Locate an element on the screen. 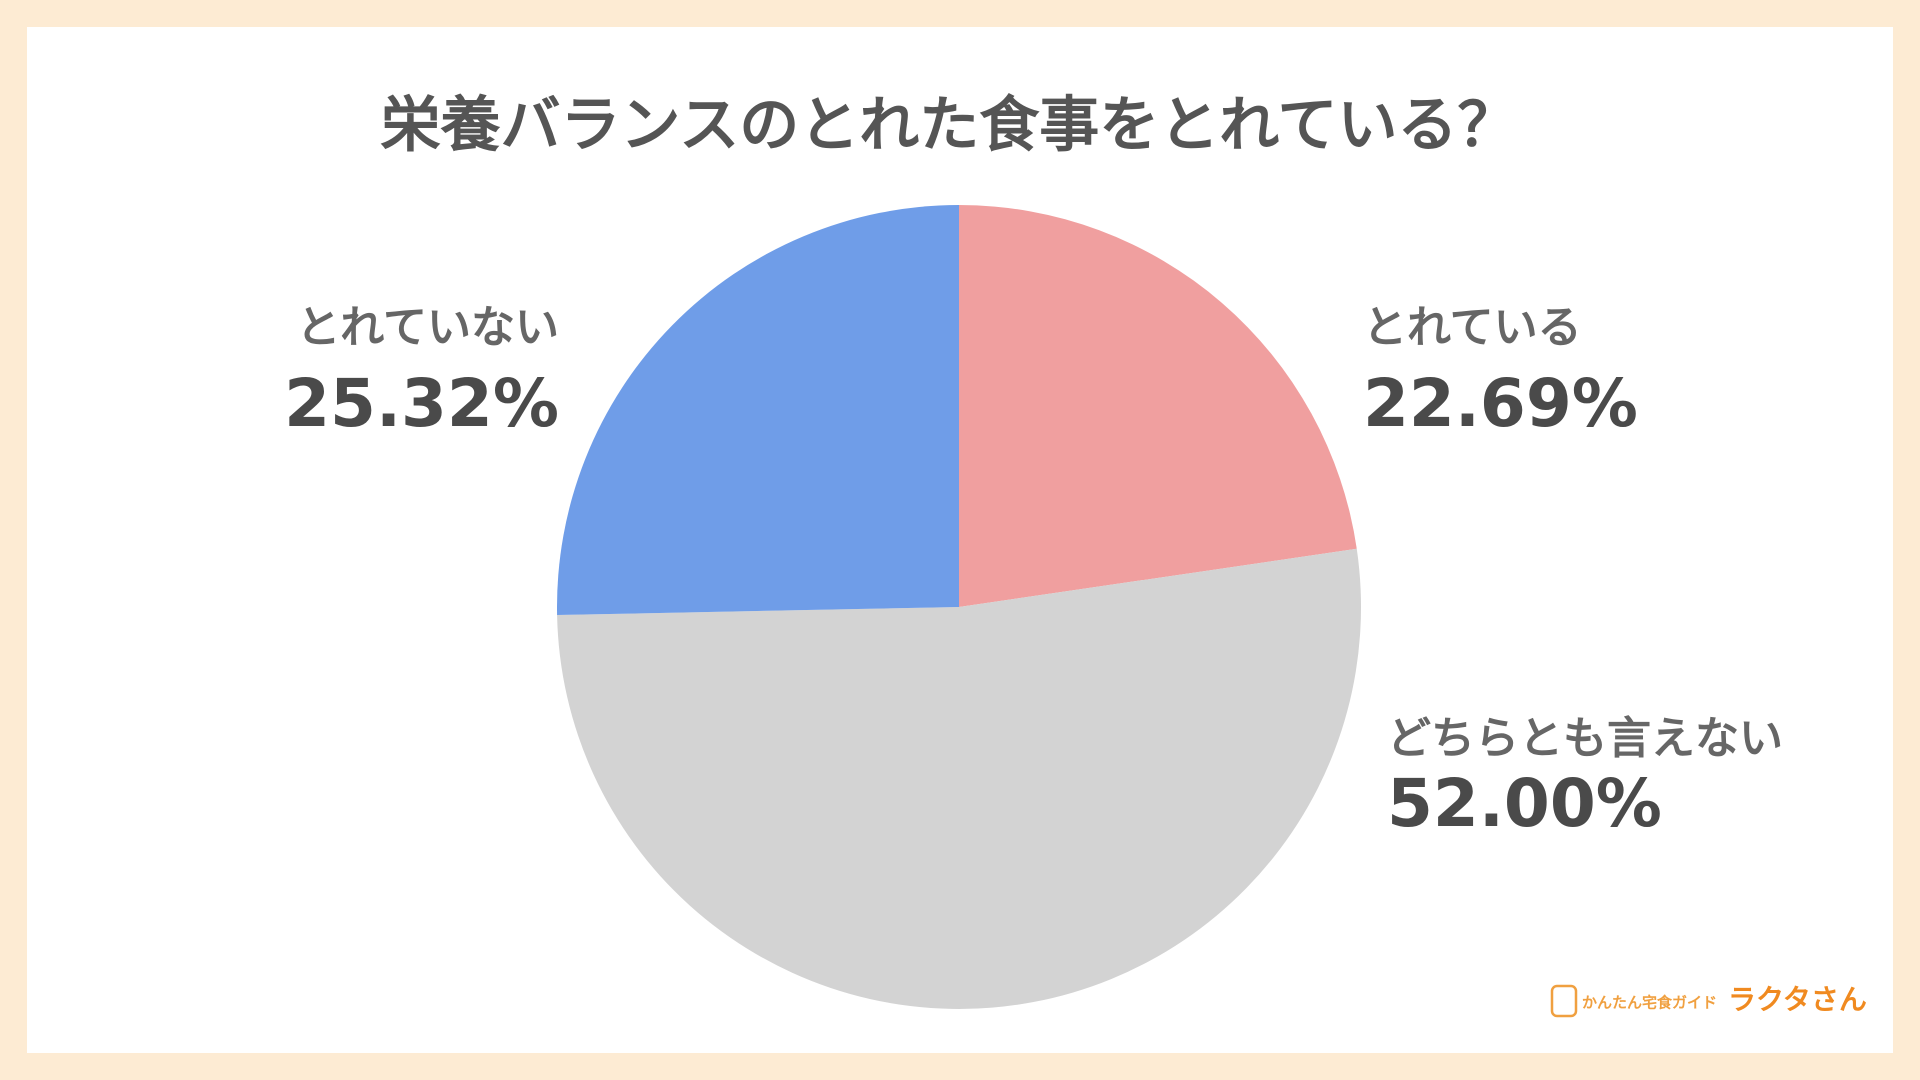 Image resolution: width=1920 pixels, height=1080 pixels. value-label: 22.69% is located at coordinates (1500, 403).